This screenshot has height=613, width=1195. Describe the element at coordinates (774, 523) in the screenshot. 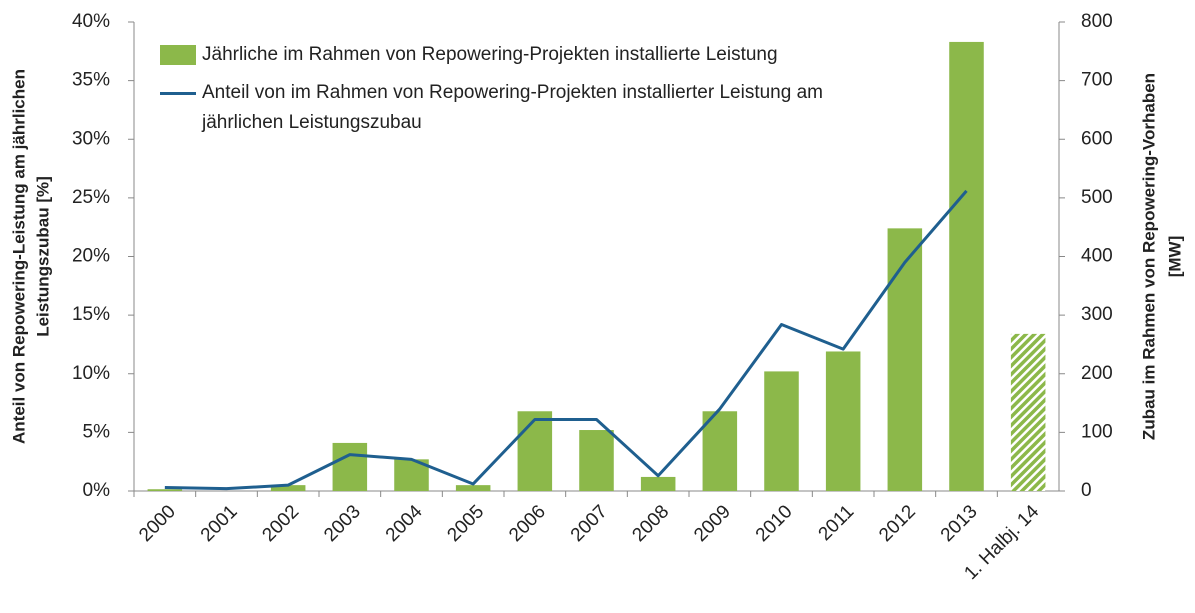

I see `x-tick-label: 2010` at that location.